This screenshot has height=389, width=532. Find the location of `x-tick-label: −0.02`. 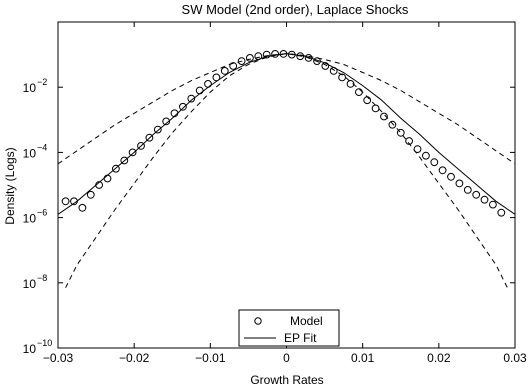

x-tick-label: −0.02 is located at coordinates (134, 358).